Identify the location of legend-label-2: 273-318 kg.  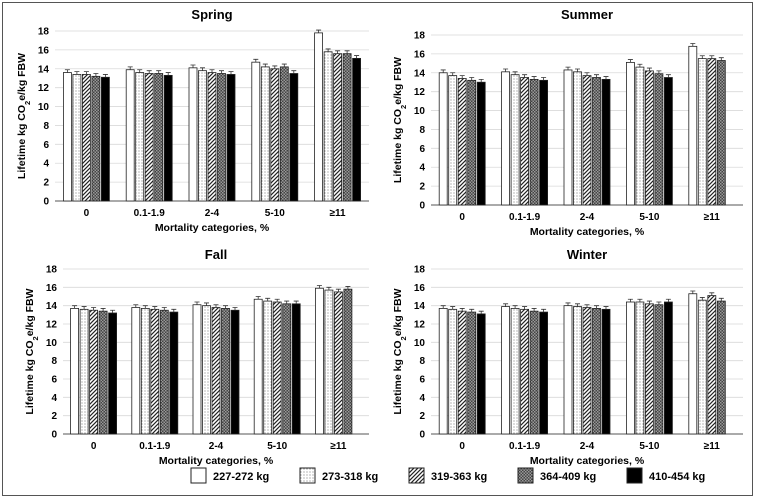
(350, 477).